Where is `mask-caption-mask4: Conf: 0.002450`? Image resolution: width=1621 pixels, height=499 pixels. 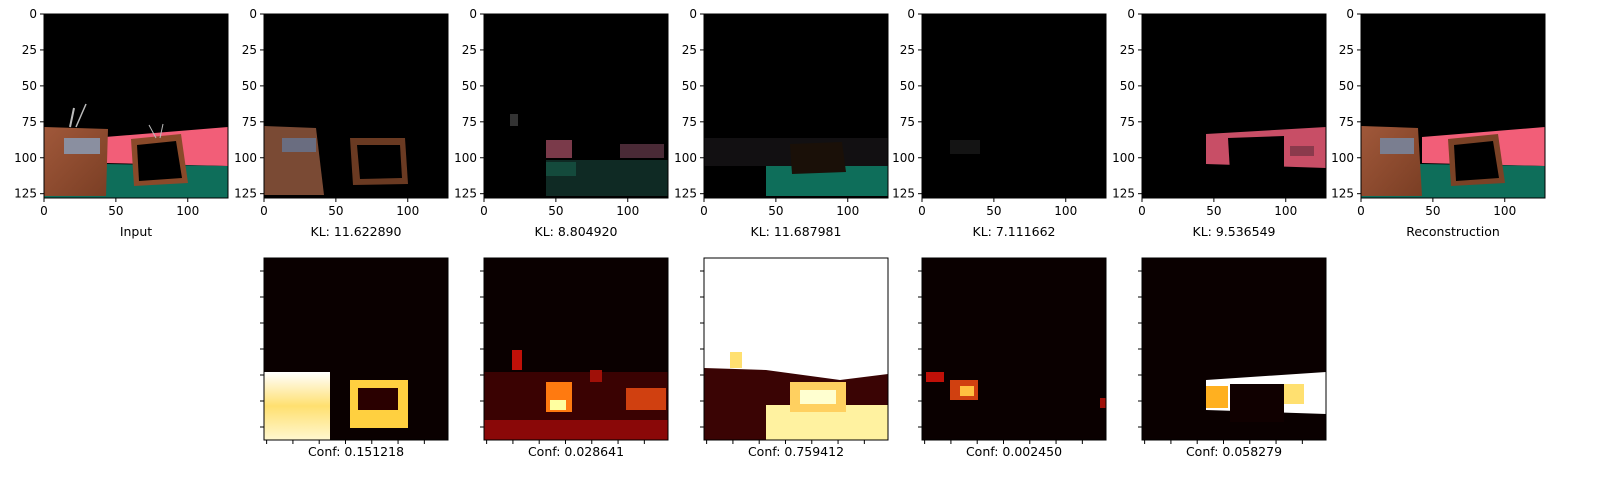 mask-caption-mask4: Conf: 0.002450 is located at coordinates (1014, 451).